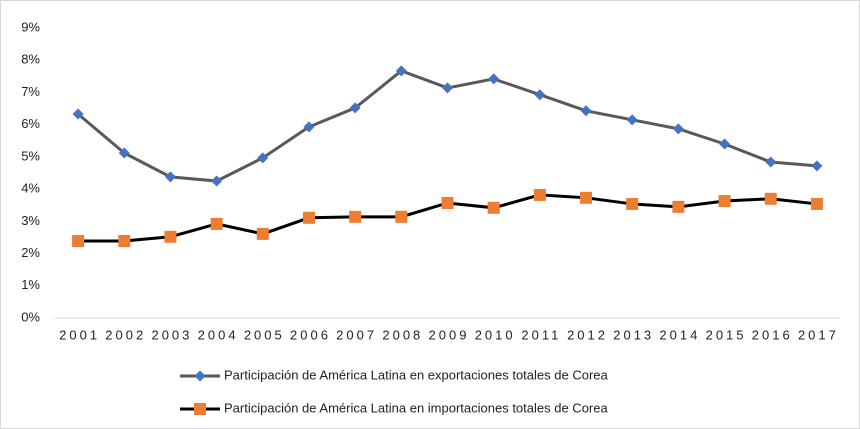 Image resolution: width=860 pixels, height=429 pixels. I want to click on x-tick-label: 2011, so click(541, 334).